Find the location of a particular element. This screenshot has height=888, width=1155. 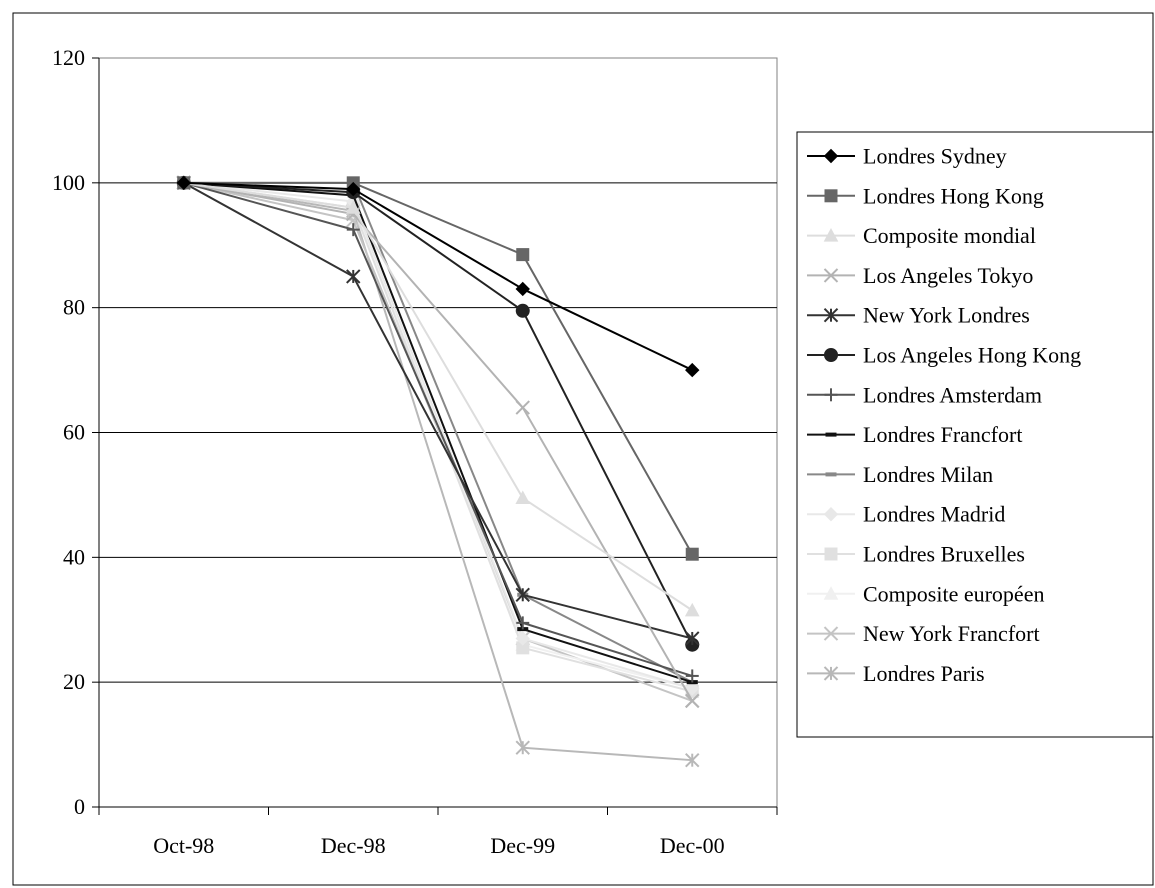

series-line is located at coordinates (438, 276).